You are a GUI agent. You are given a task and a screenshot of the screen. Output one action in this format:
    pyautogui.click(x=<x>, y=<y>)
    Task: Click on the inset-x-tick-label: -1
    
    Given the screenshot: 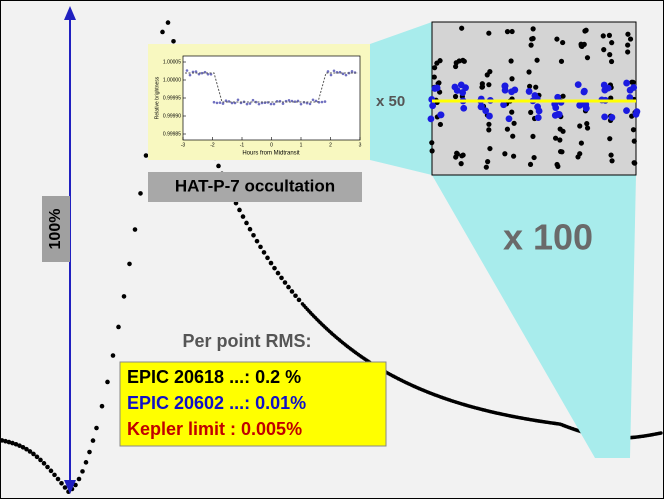 What is the action you would take?
    pyautogui.click(x=242, y=145)
    